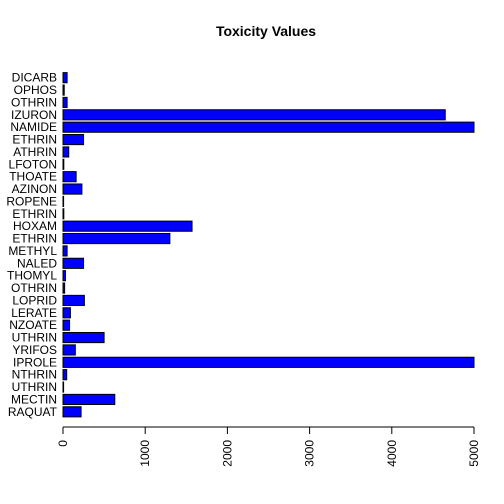  Describe the element at coordinates (33, 127) in the screenshot. I see `category-label: NAMIDE` at that location.